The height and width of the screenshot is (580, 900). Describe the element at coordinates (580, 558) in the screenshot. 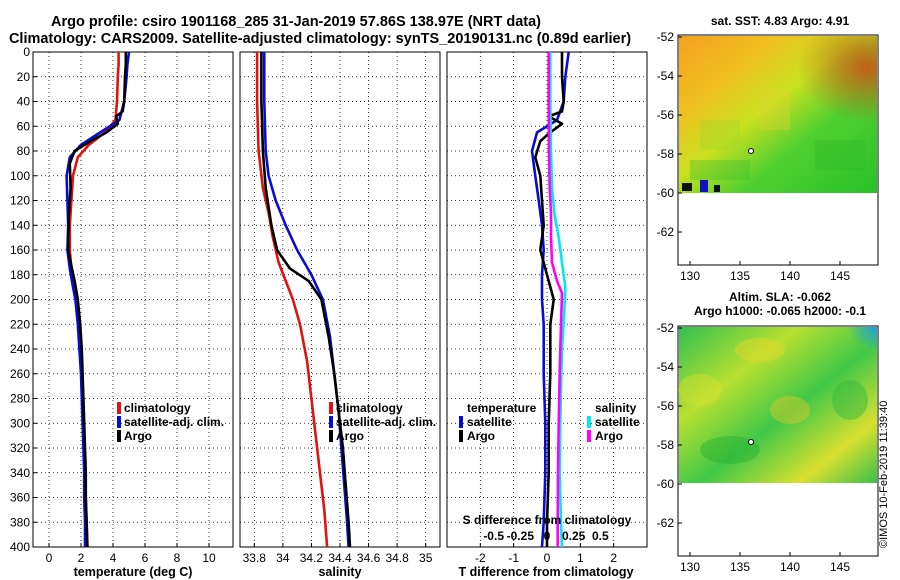

I see `x-tick-label: 1` at that location.